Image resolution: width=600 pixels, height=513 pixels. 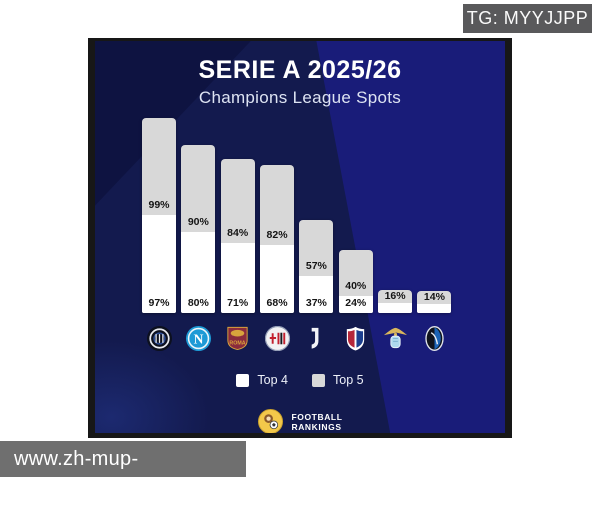 I want to click on bar-top4-segment-lazio, so click(x=395, y=308).